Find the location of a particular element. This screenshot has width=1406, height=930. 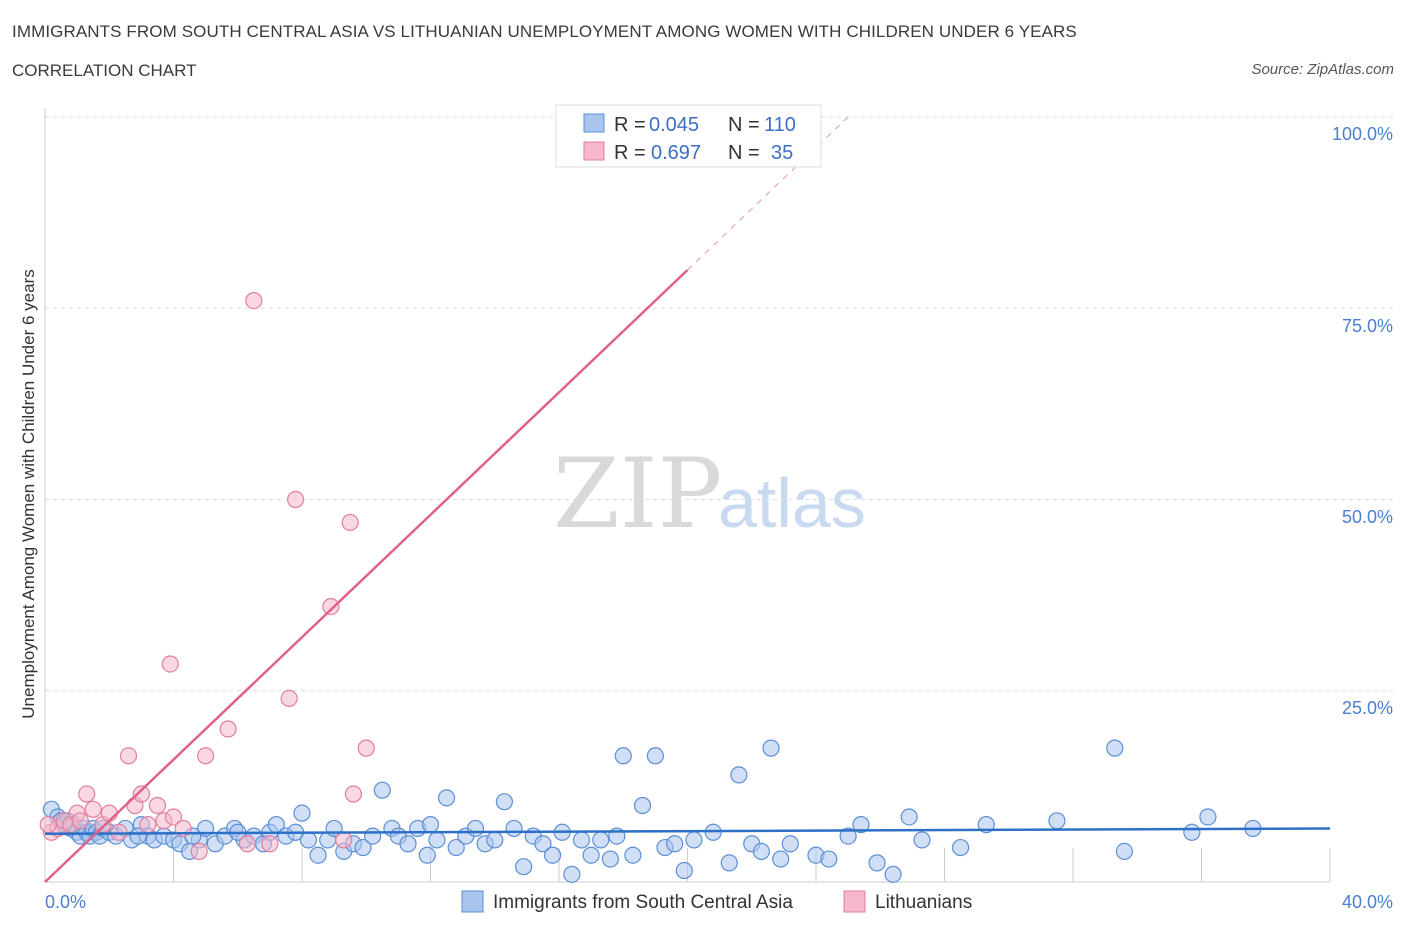

bottom-legend-label-lithuanians: Lithuanians is located at coordinates (923, 902).